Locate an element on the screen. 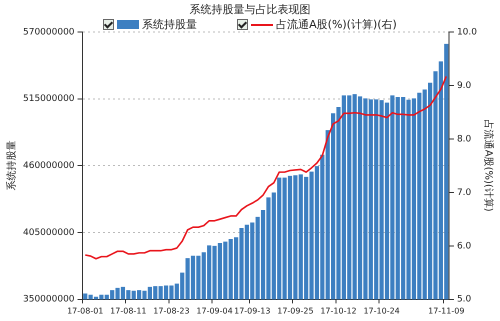  y2-tick-label: 10.0 is located at coordinates (467, 32).